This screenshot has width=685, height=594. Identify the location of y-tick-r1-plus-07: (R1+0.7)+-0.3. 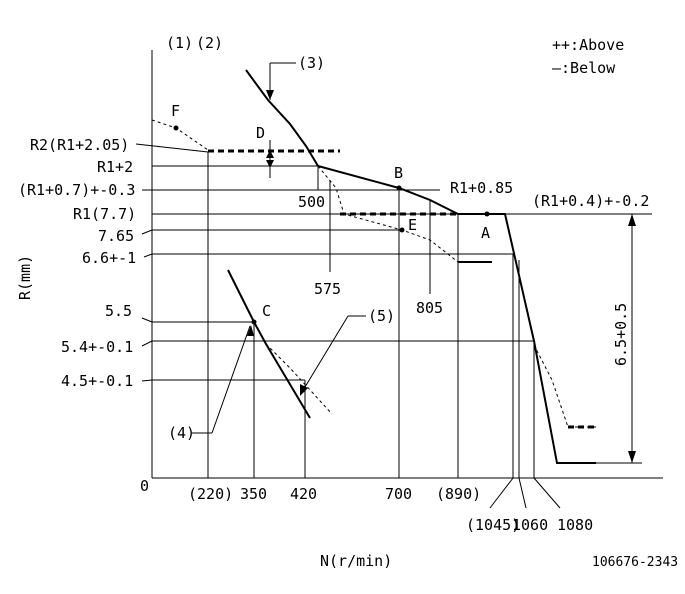
(76, 190).